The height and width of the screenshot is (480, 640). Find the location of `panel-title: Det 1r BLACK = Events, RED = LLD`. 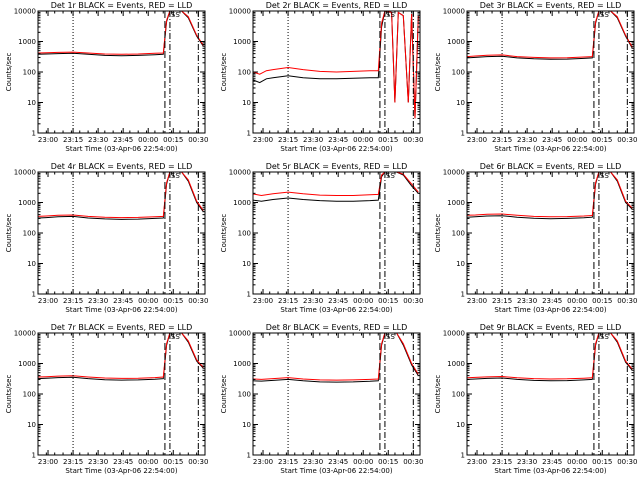

panel-title: Det 1r BLACK = Events, RED = LLD is located at coordinates (122, 5).